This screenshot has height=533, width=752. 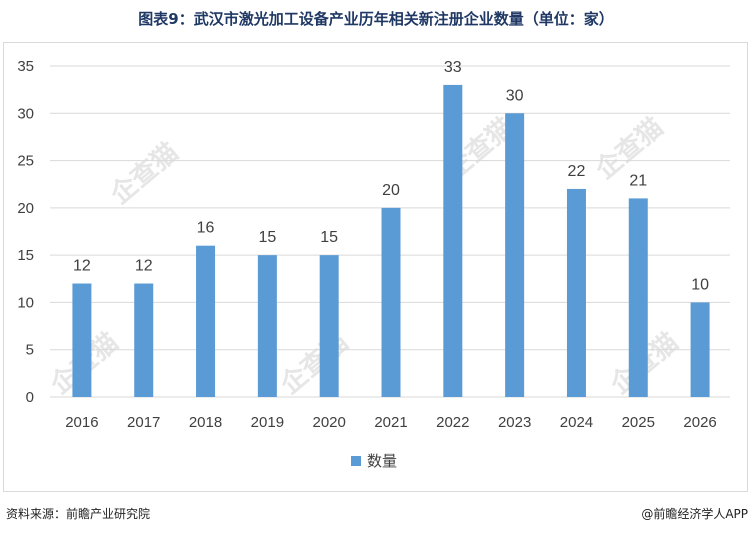 I want to click on y-tick-label: 25, so click(x=25, y=161).